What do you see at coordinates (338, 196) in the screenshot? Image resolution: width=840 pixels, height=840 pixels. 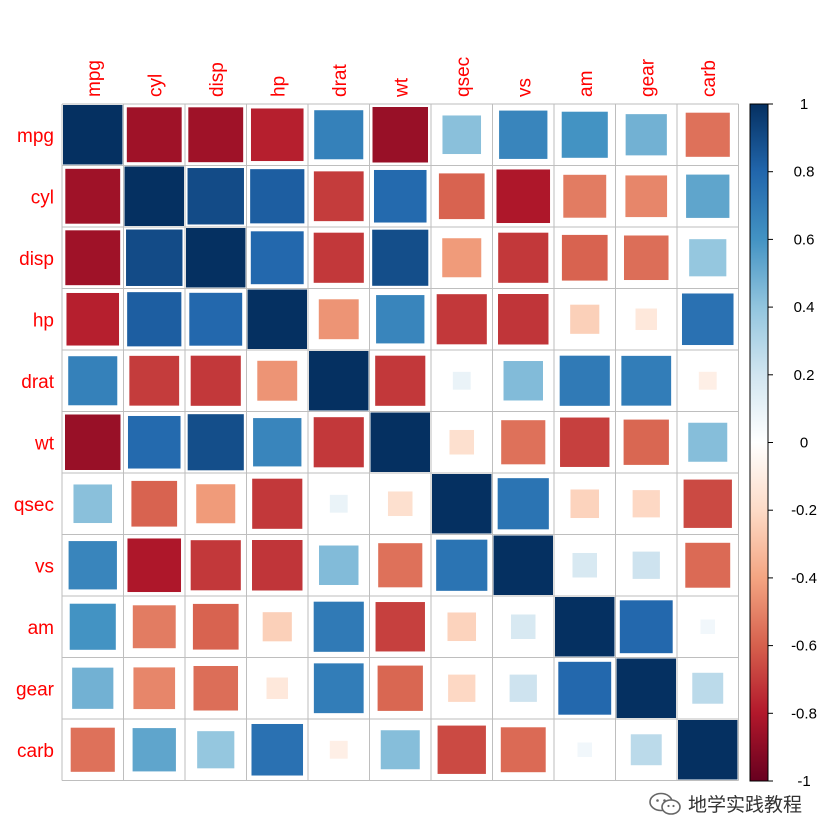 I see `cell-cyl-drat` at bounding box center [338, 196].